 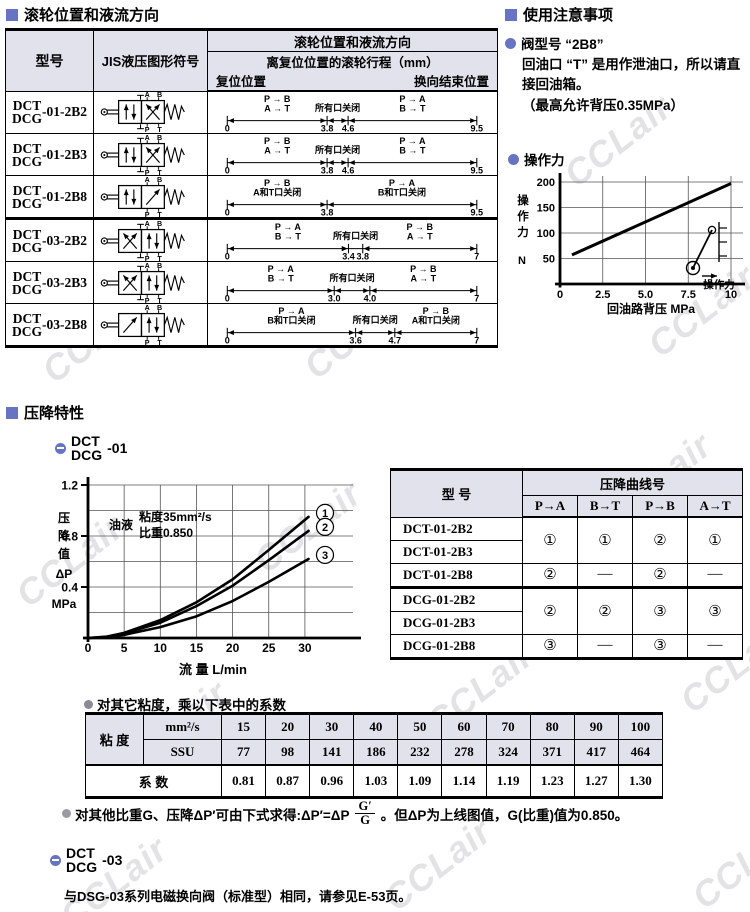 I want to click on svg-text: N, so click(x=522, y=261).